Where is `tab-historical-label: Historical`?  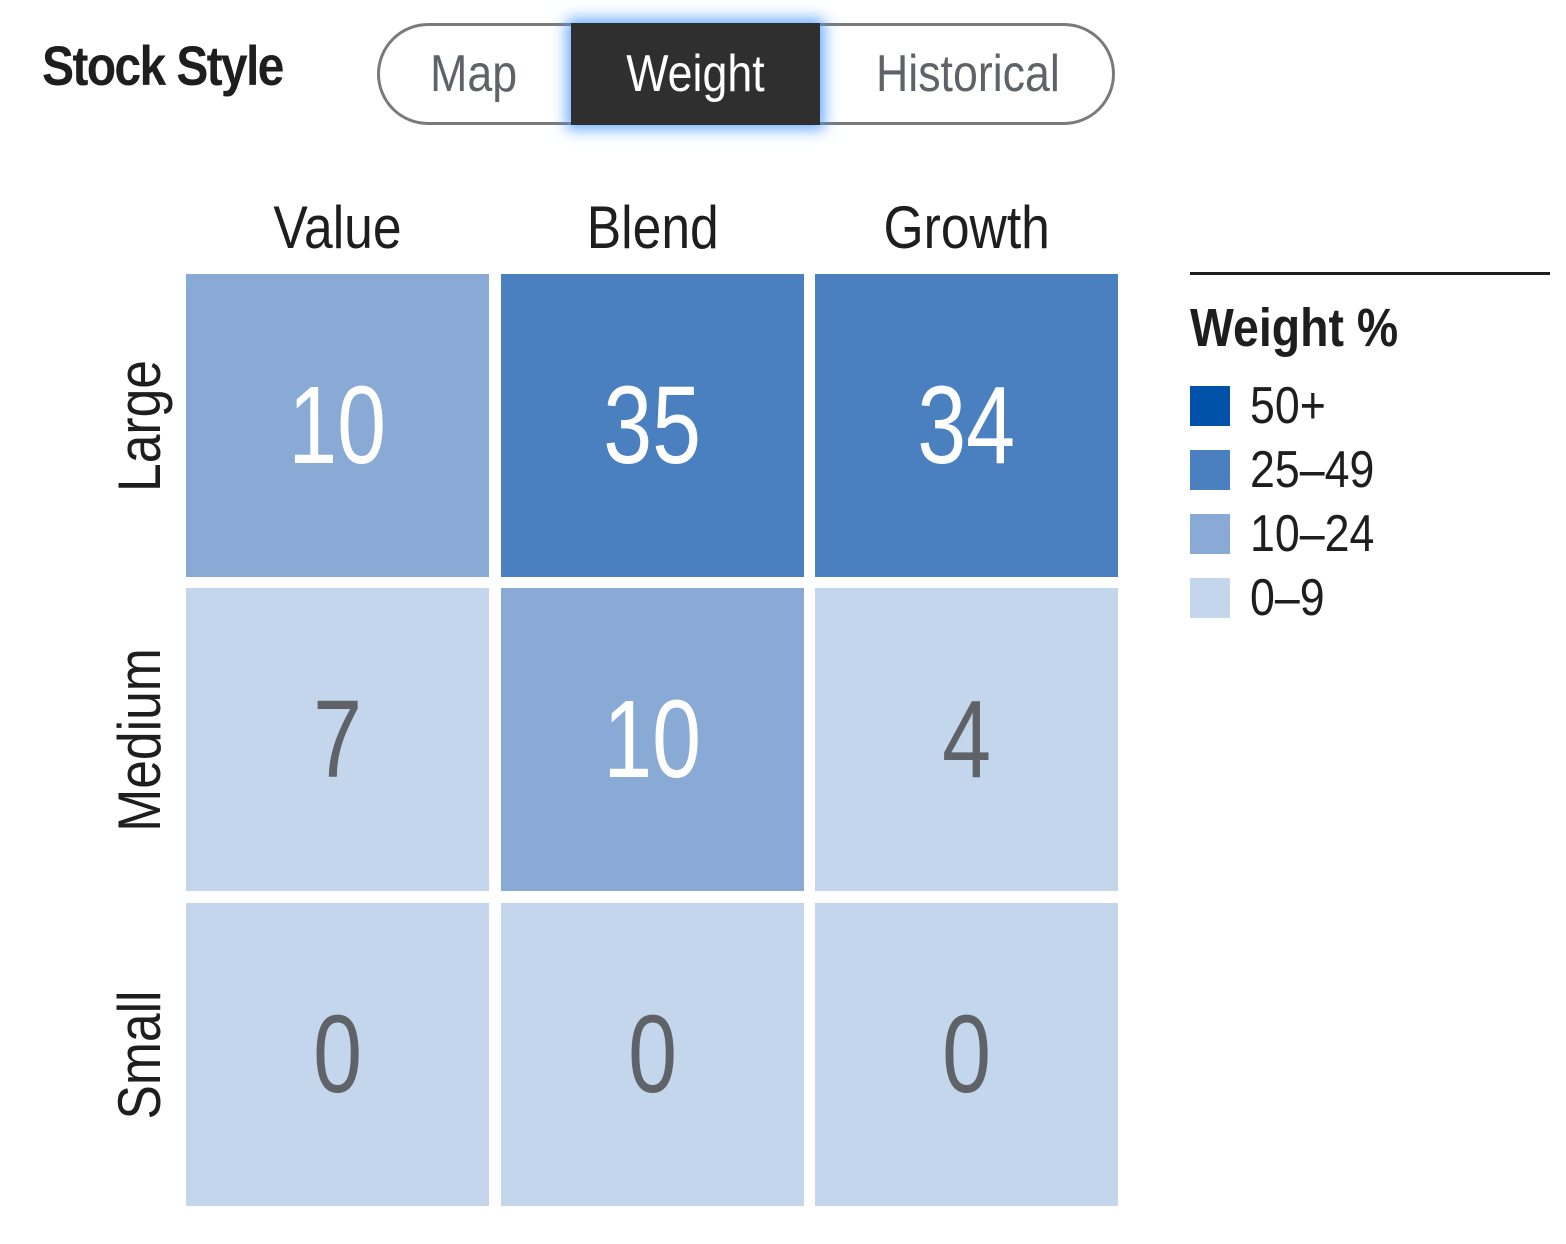
tab-historical-label: Historical is located at coordinates (967, 74).